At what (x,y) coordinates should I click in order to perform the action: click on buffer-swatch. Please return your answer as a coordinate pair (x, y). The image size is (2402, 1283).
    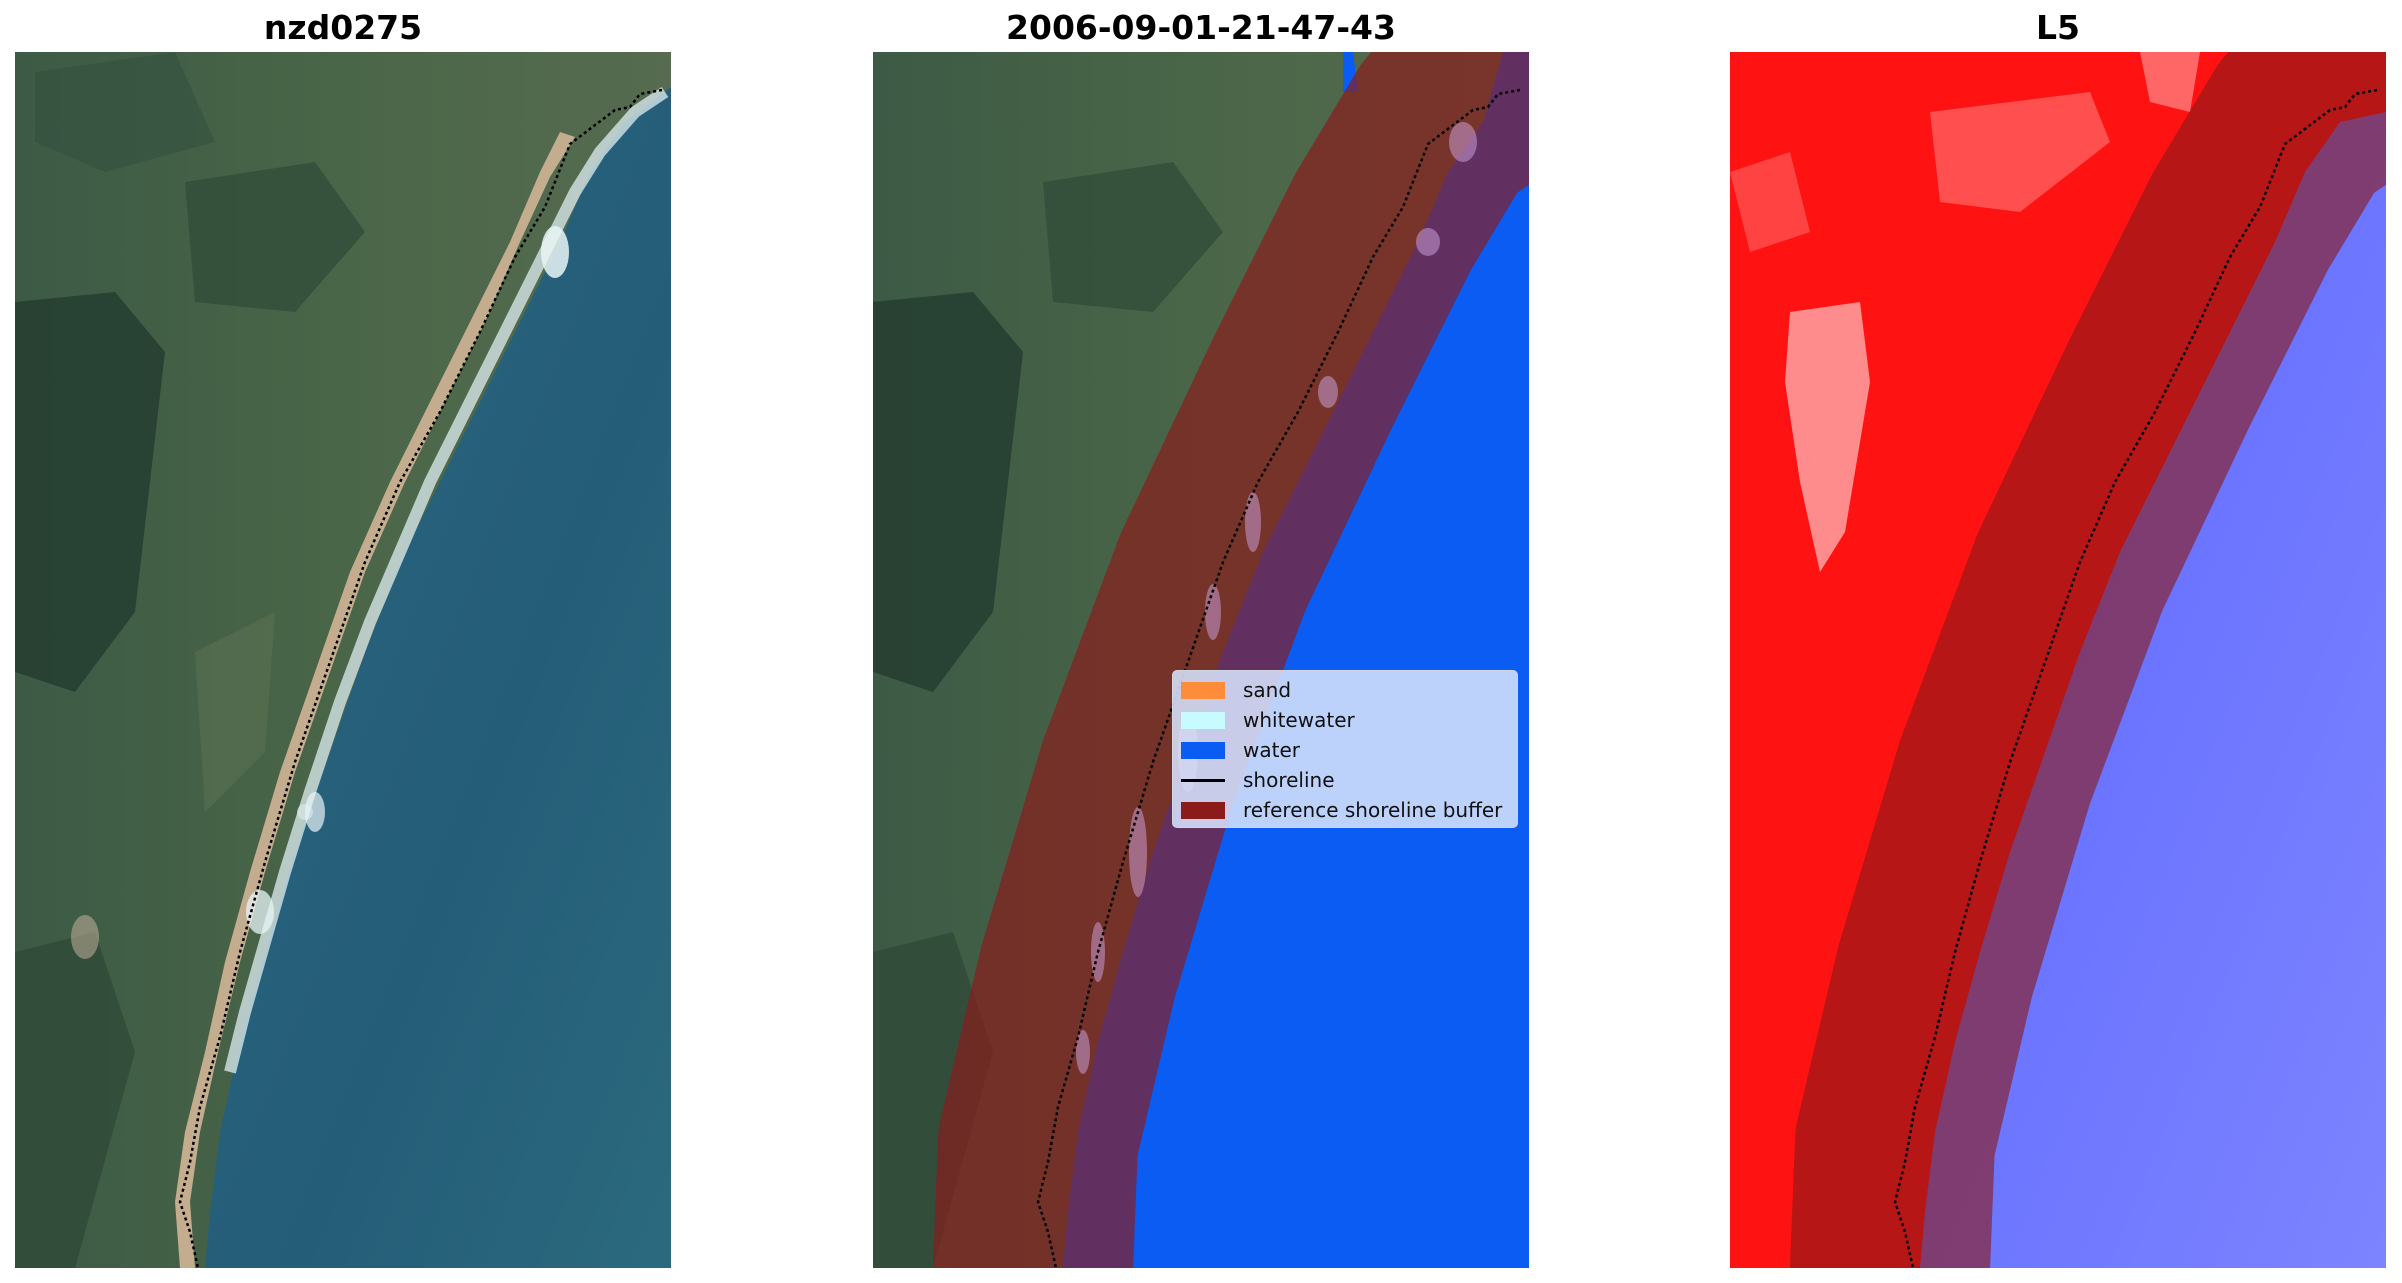
    Looking at the image, I should click on (1203, 810).